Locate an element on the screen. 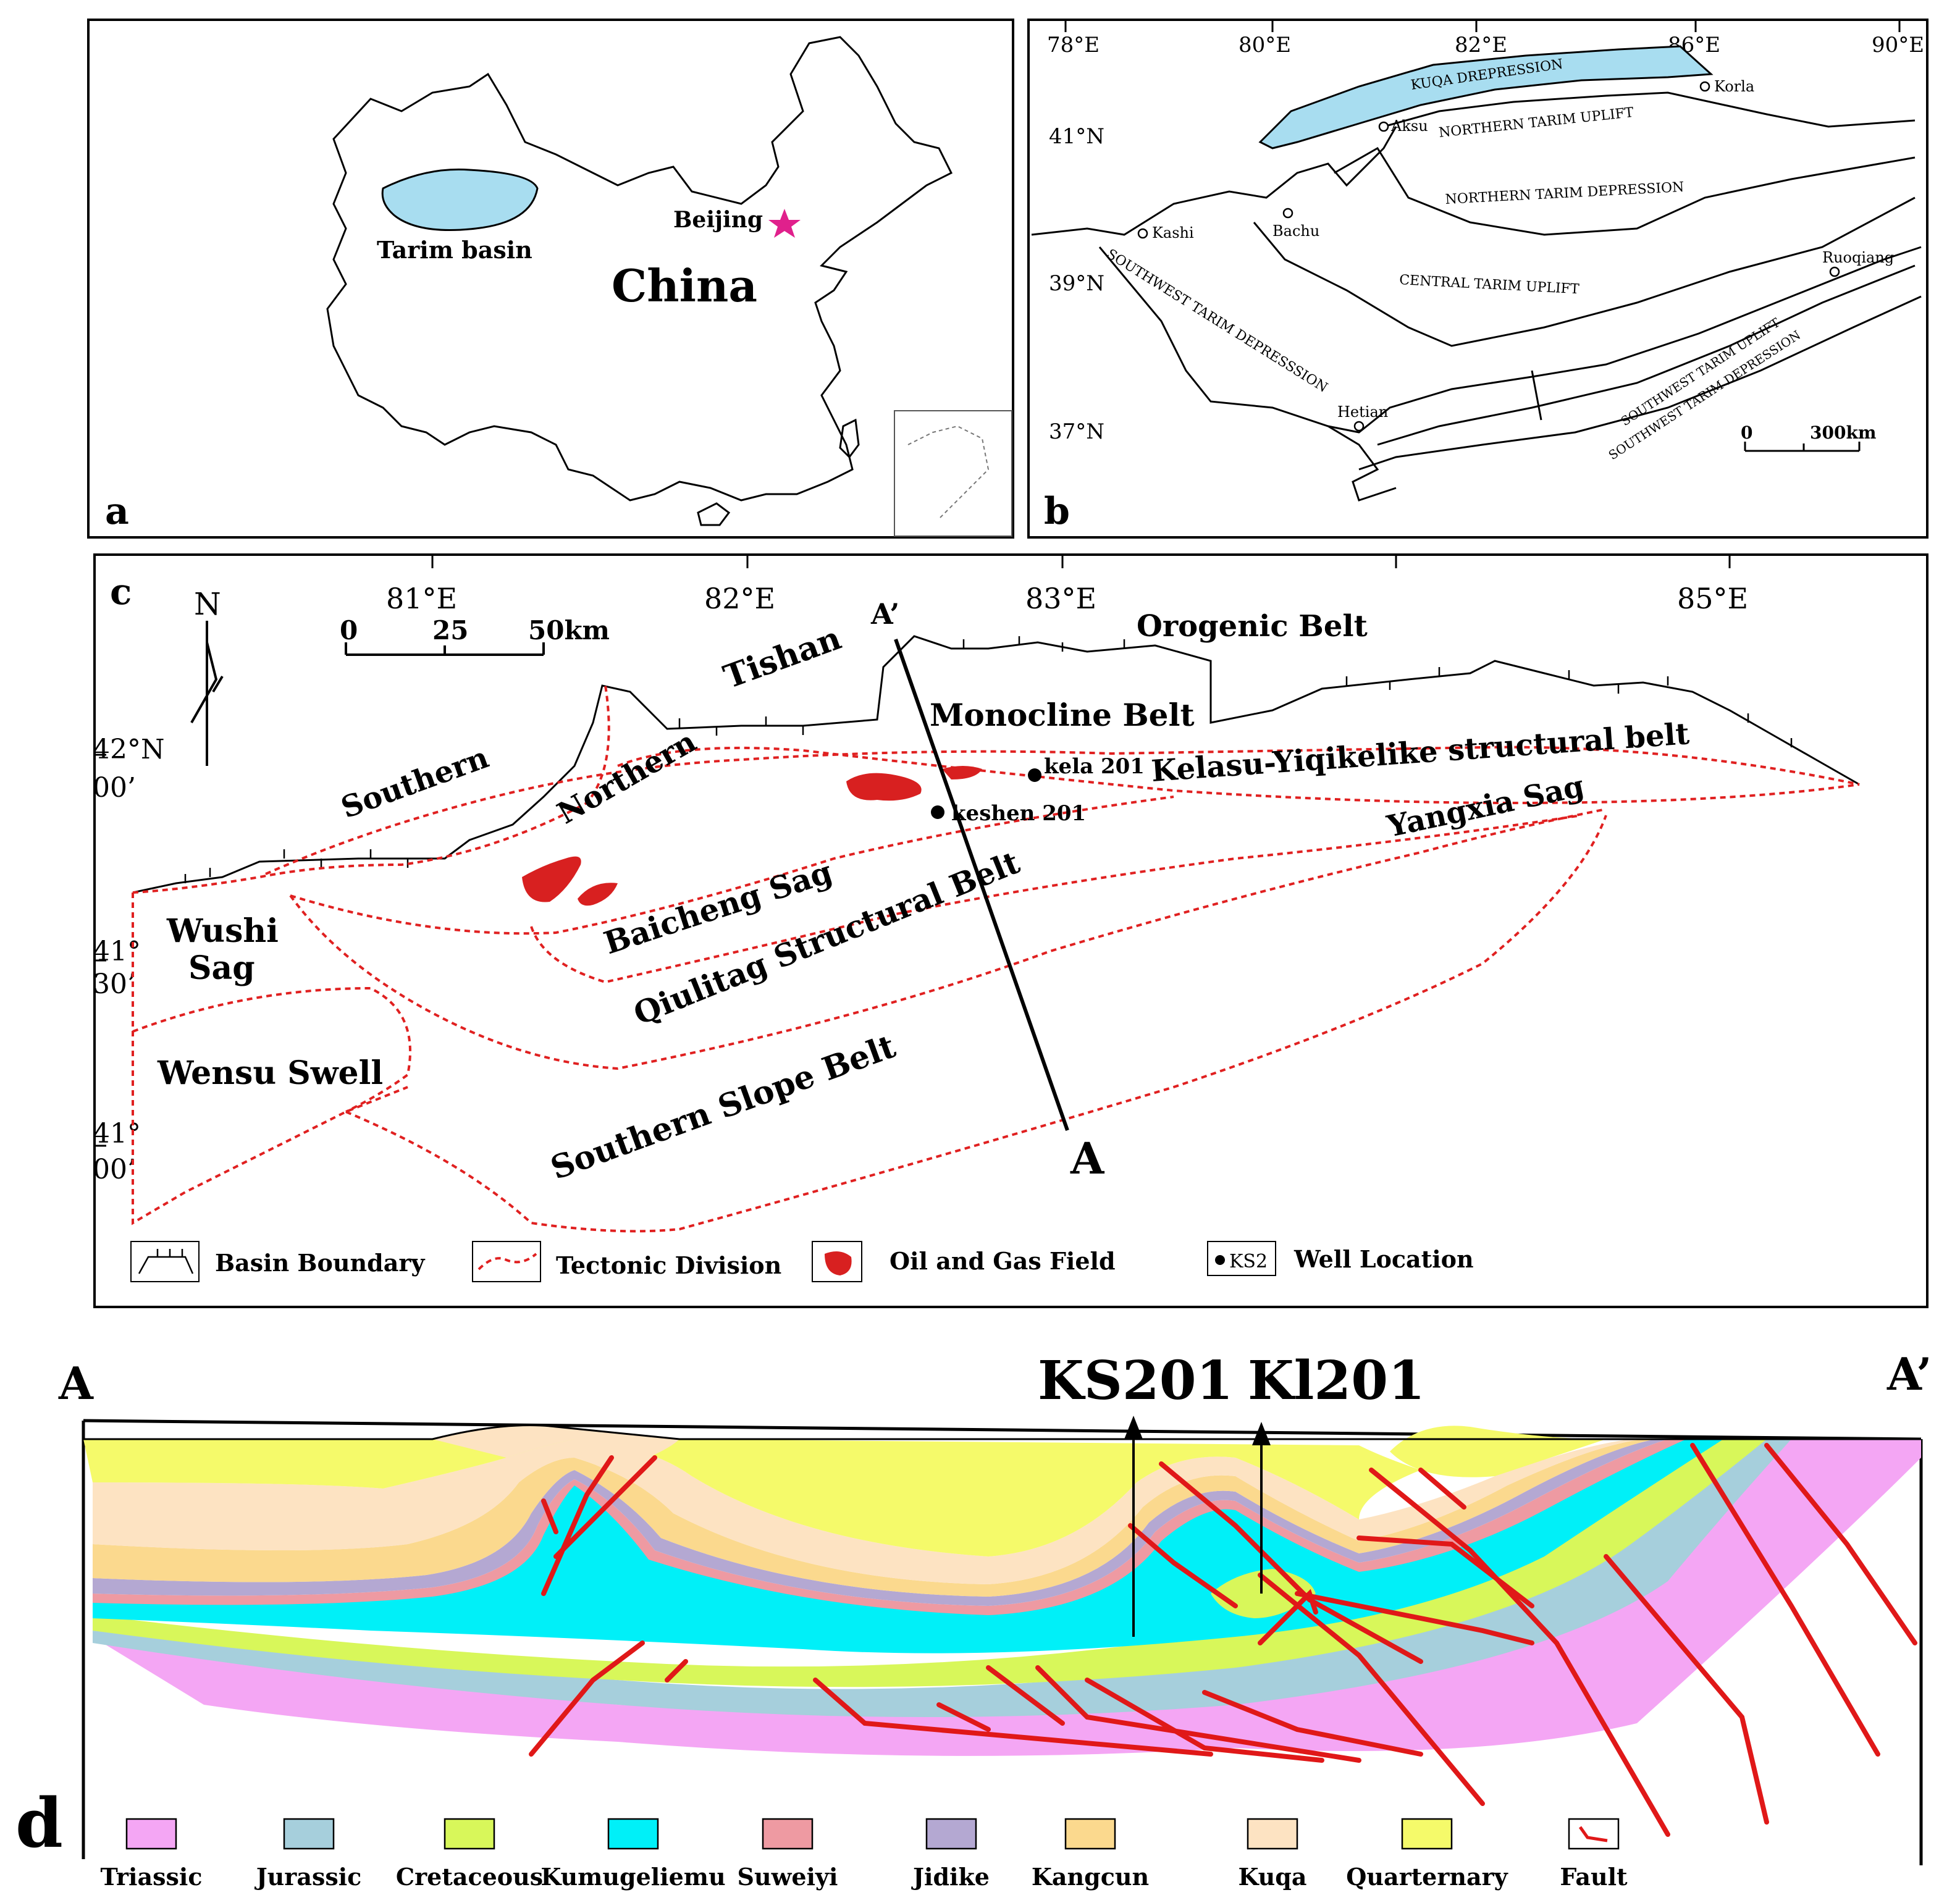 The height and width of the screenshot is (1903, 1960). legend-swatch-fault is located at coordinates (1594, 1834).